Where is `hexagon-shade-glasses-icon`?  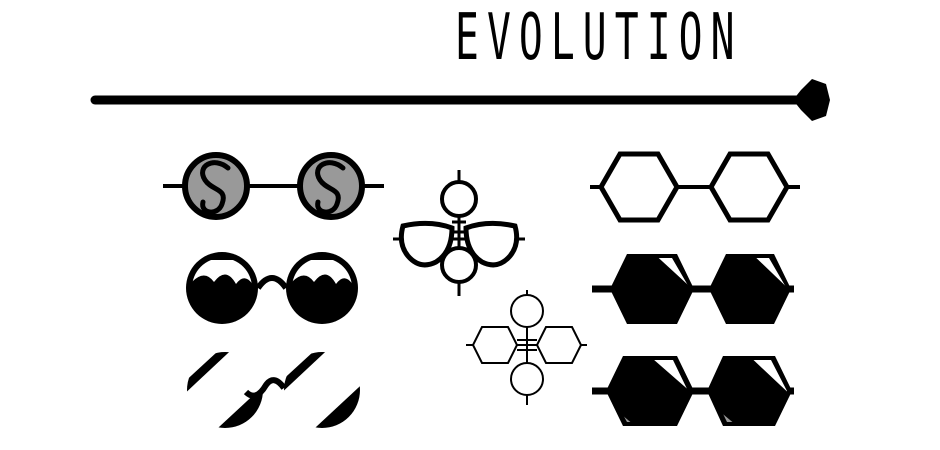 hexagon-shade-glasses-icon is located at coordinates (693, 289).